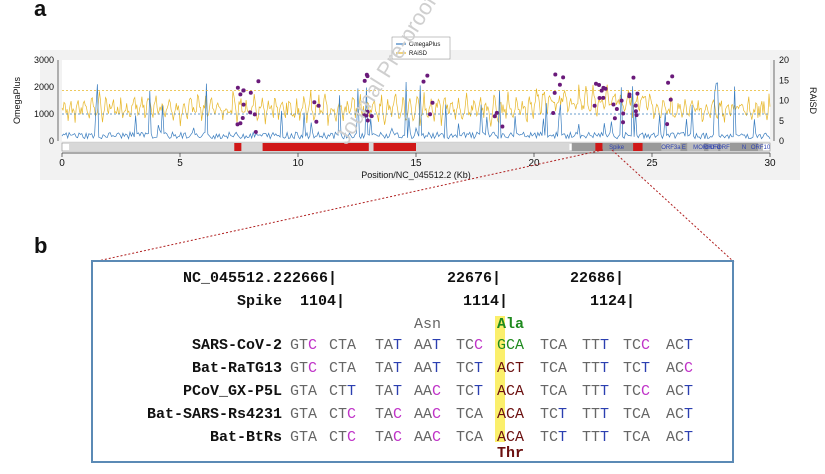 The image size is (825, 474). I want to click on spike-position: 1114|, so click(486, 301).